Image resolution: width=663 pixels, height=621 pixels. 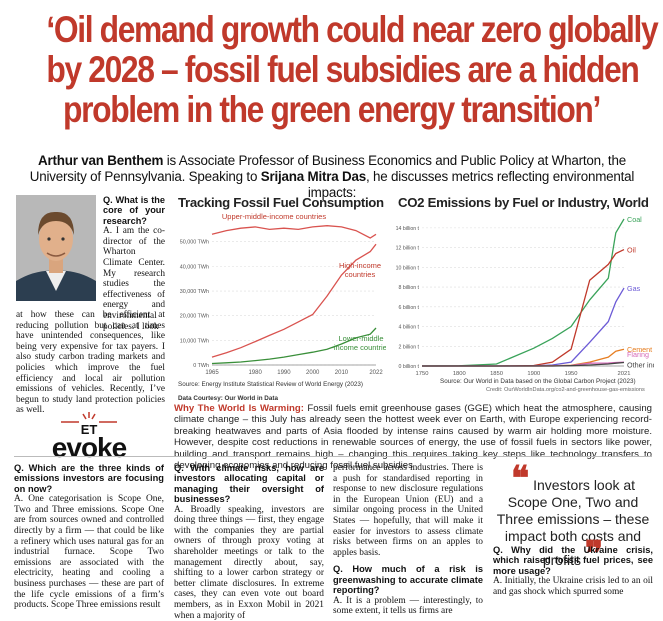 What do you see at coordinates (313, 176) in the screenshot?
I see `interviewer-name: Srijana Mitra Das` at bounding box center [313, 176].